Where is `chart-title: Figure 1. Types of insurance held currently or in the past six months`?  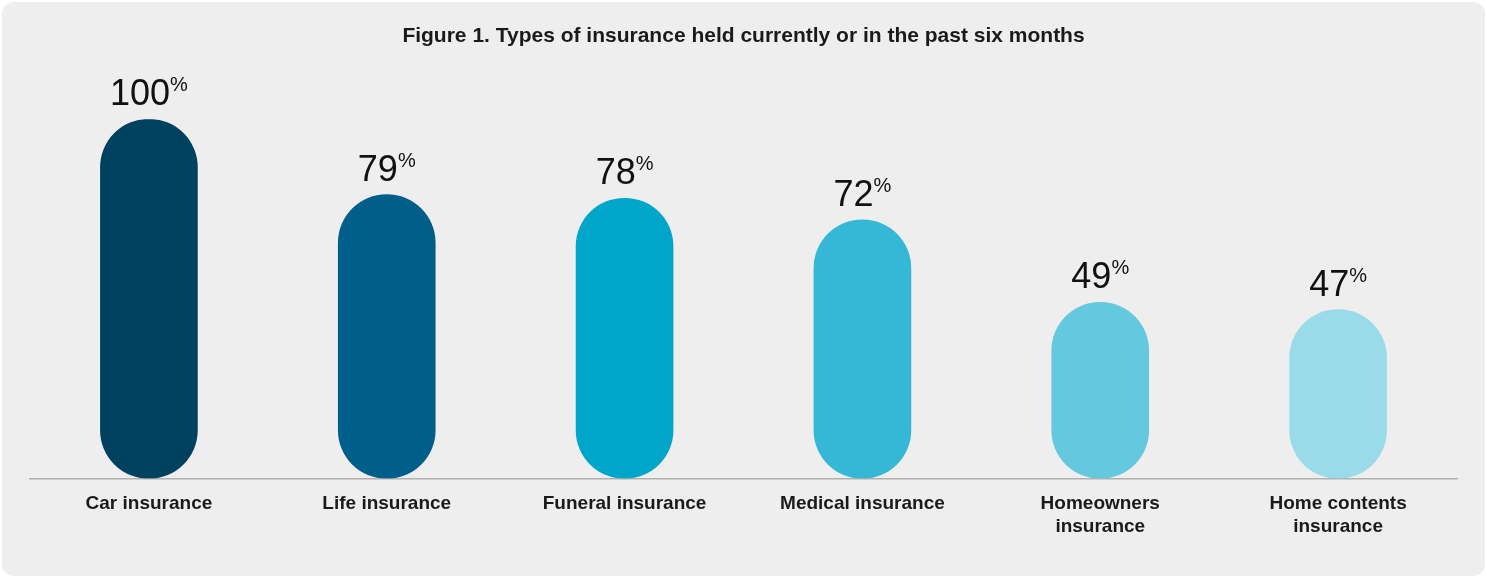 chart-title: Figure 1. Types of insurance held currently or in the past six months is located at coordinates (743, 35).